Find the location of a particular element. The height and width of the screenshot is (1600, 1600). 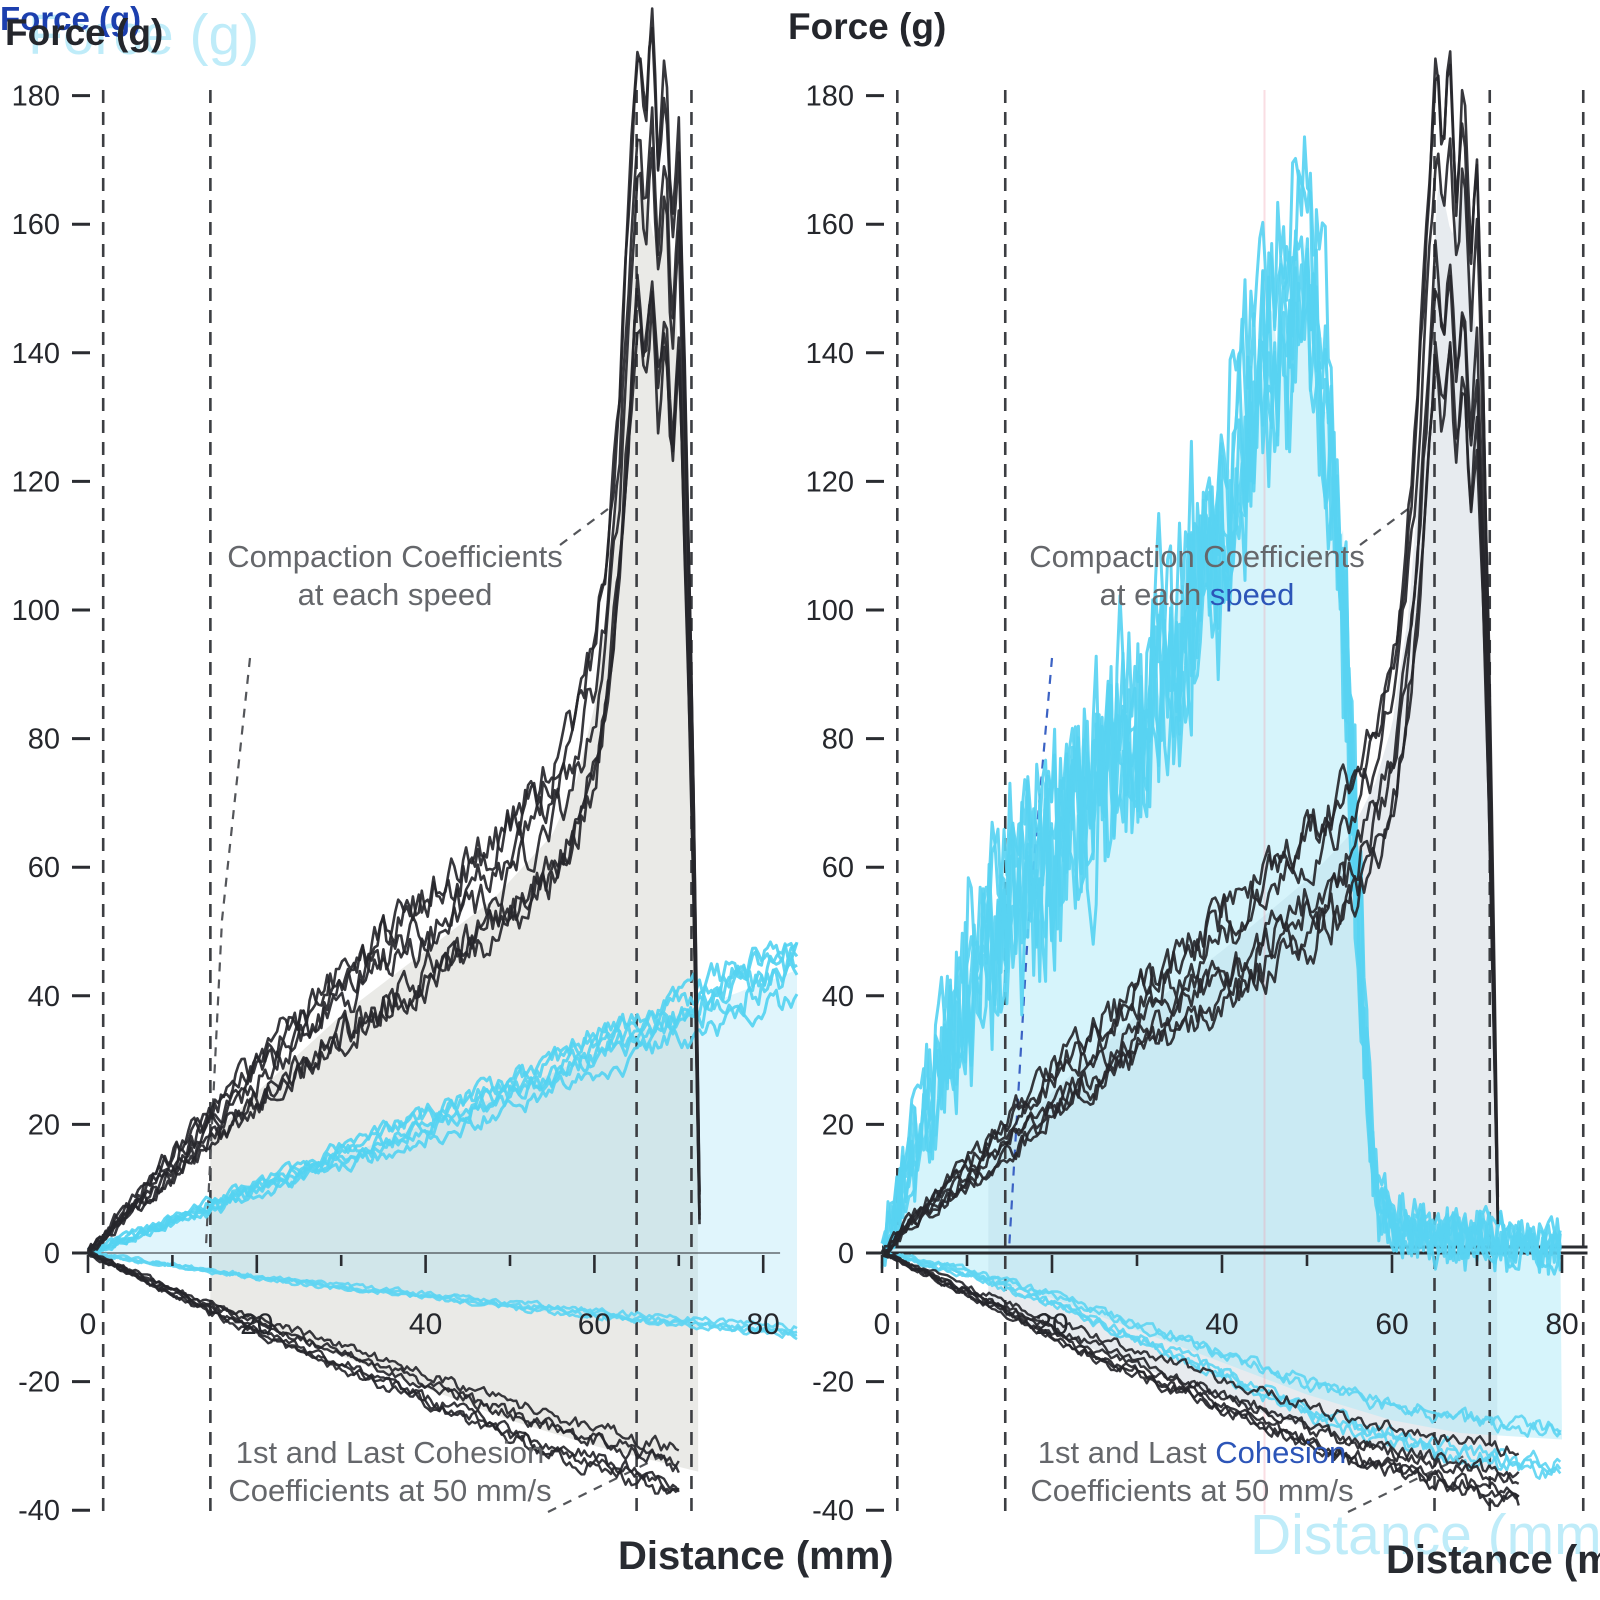

speed-region-fill is located at coordinates (442, 1153).